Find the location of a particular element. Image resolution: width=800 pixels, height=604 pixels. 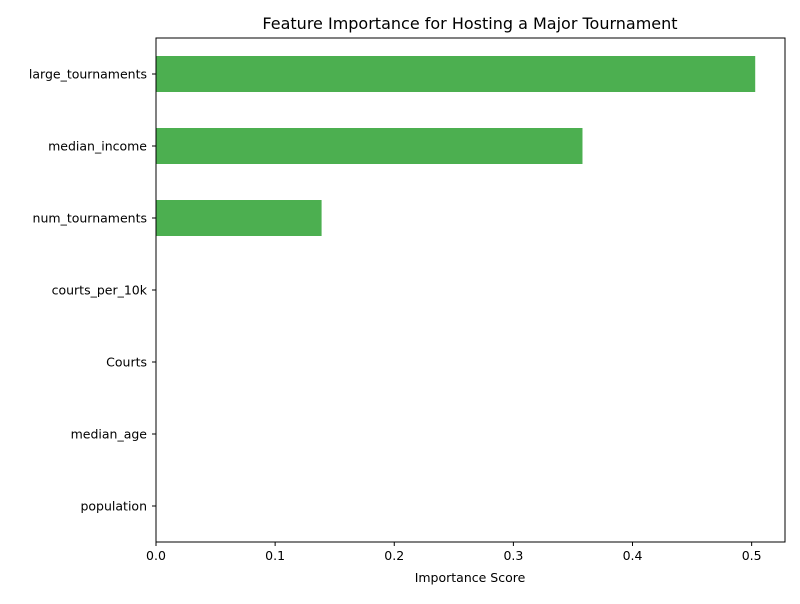

y-tick-label-courts-per-10k: courts_per_10k is located at coordinates (100, 290).